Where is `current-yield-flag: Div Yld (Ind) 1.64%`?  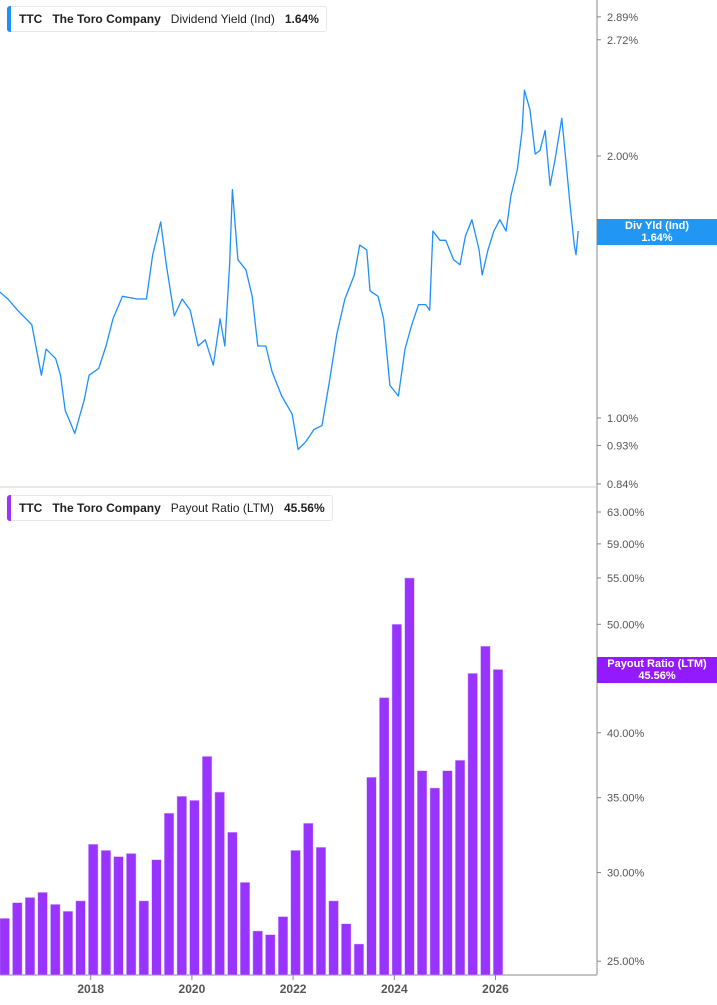 current-yield-flag: Div Yld (Ind) 1.64% is located at coordinates (657, 232).